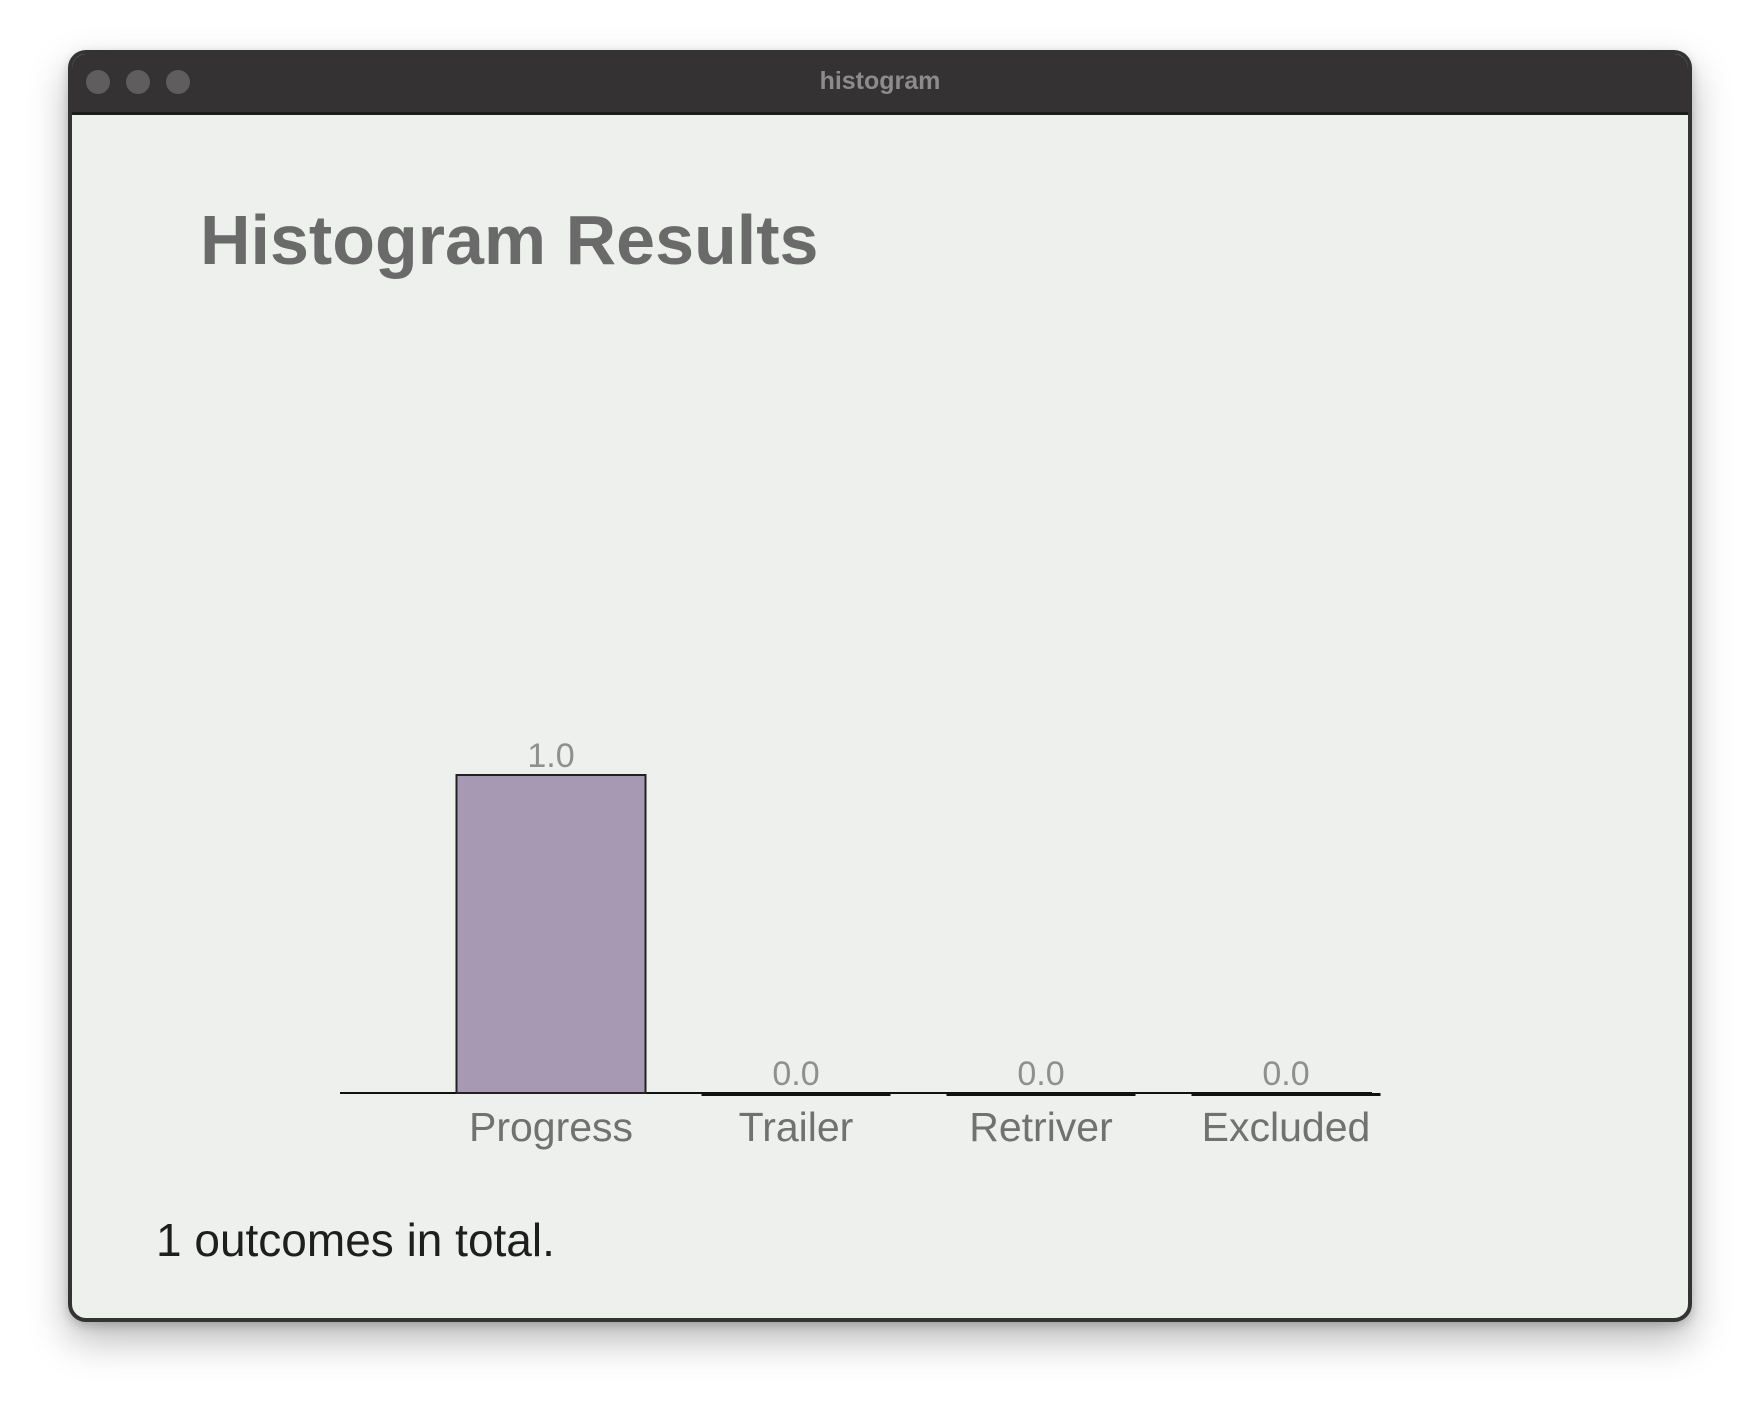  I want to click on bar-excluded, so click(1286, 1094).